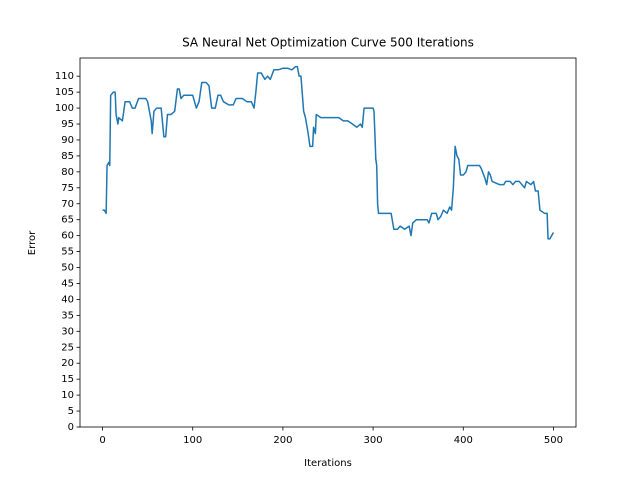 This screenshot has height=480, width=640. What do you see at coordinates (67, 204) in the screenshot?
I see `y-tick-label: 70` at bounding box center [67, 204].